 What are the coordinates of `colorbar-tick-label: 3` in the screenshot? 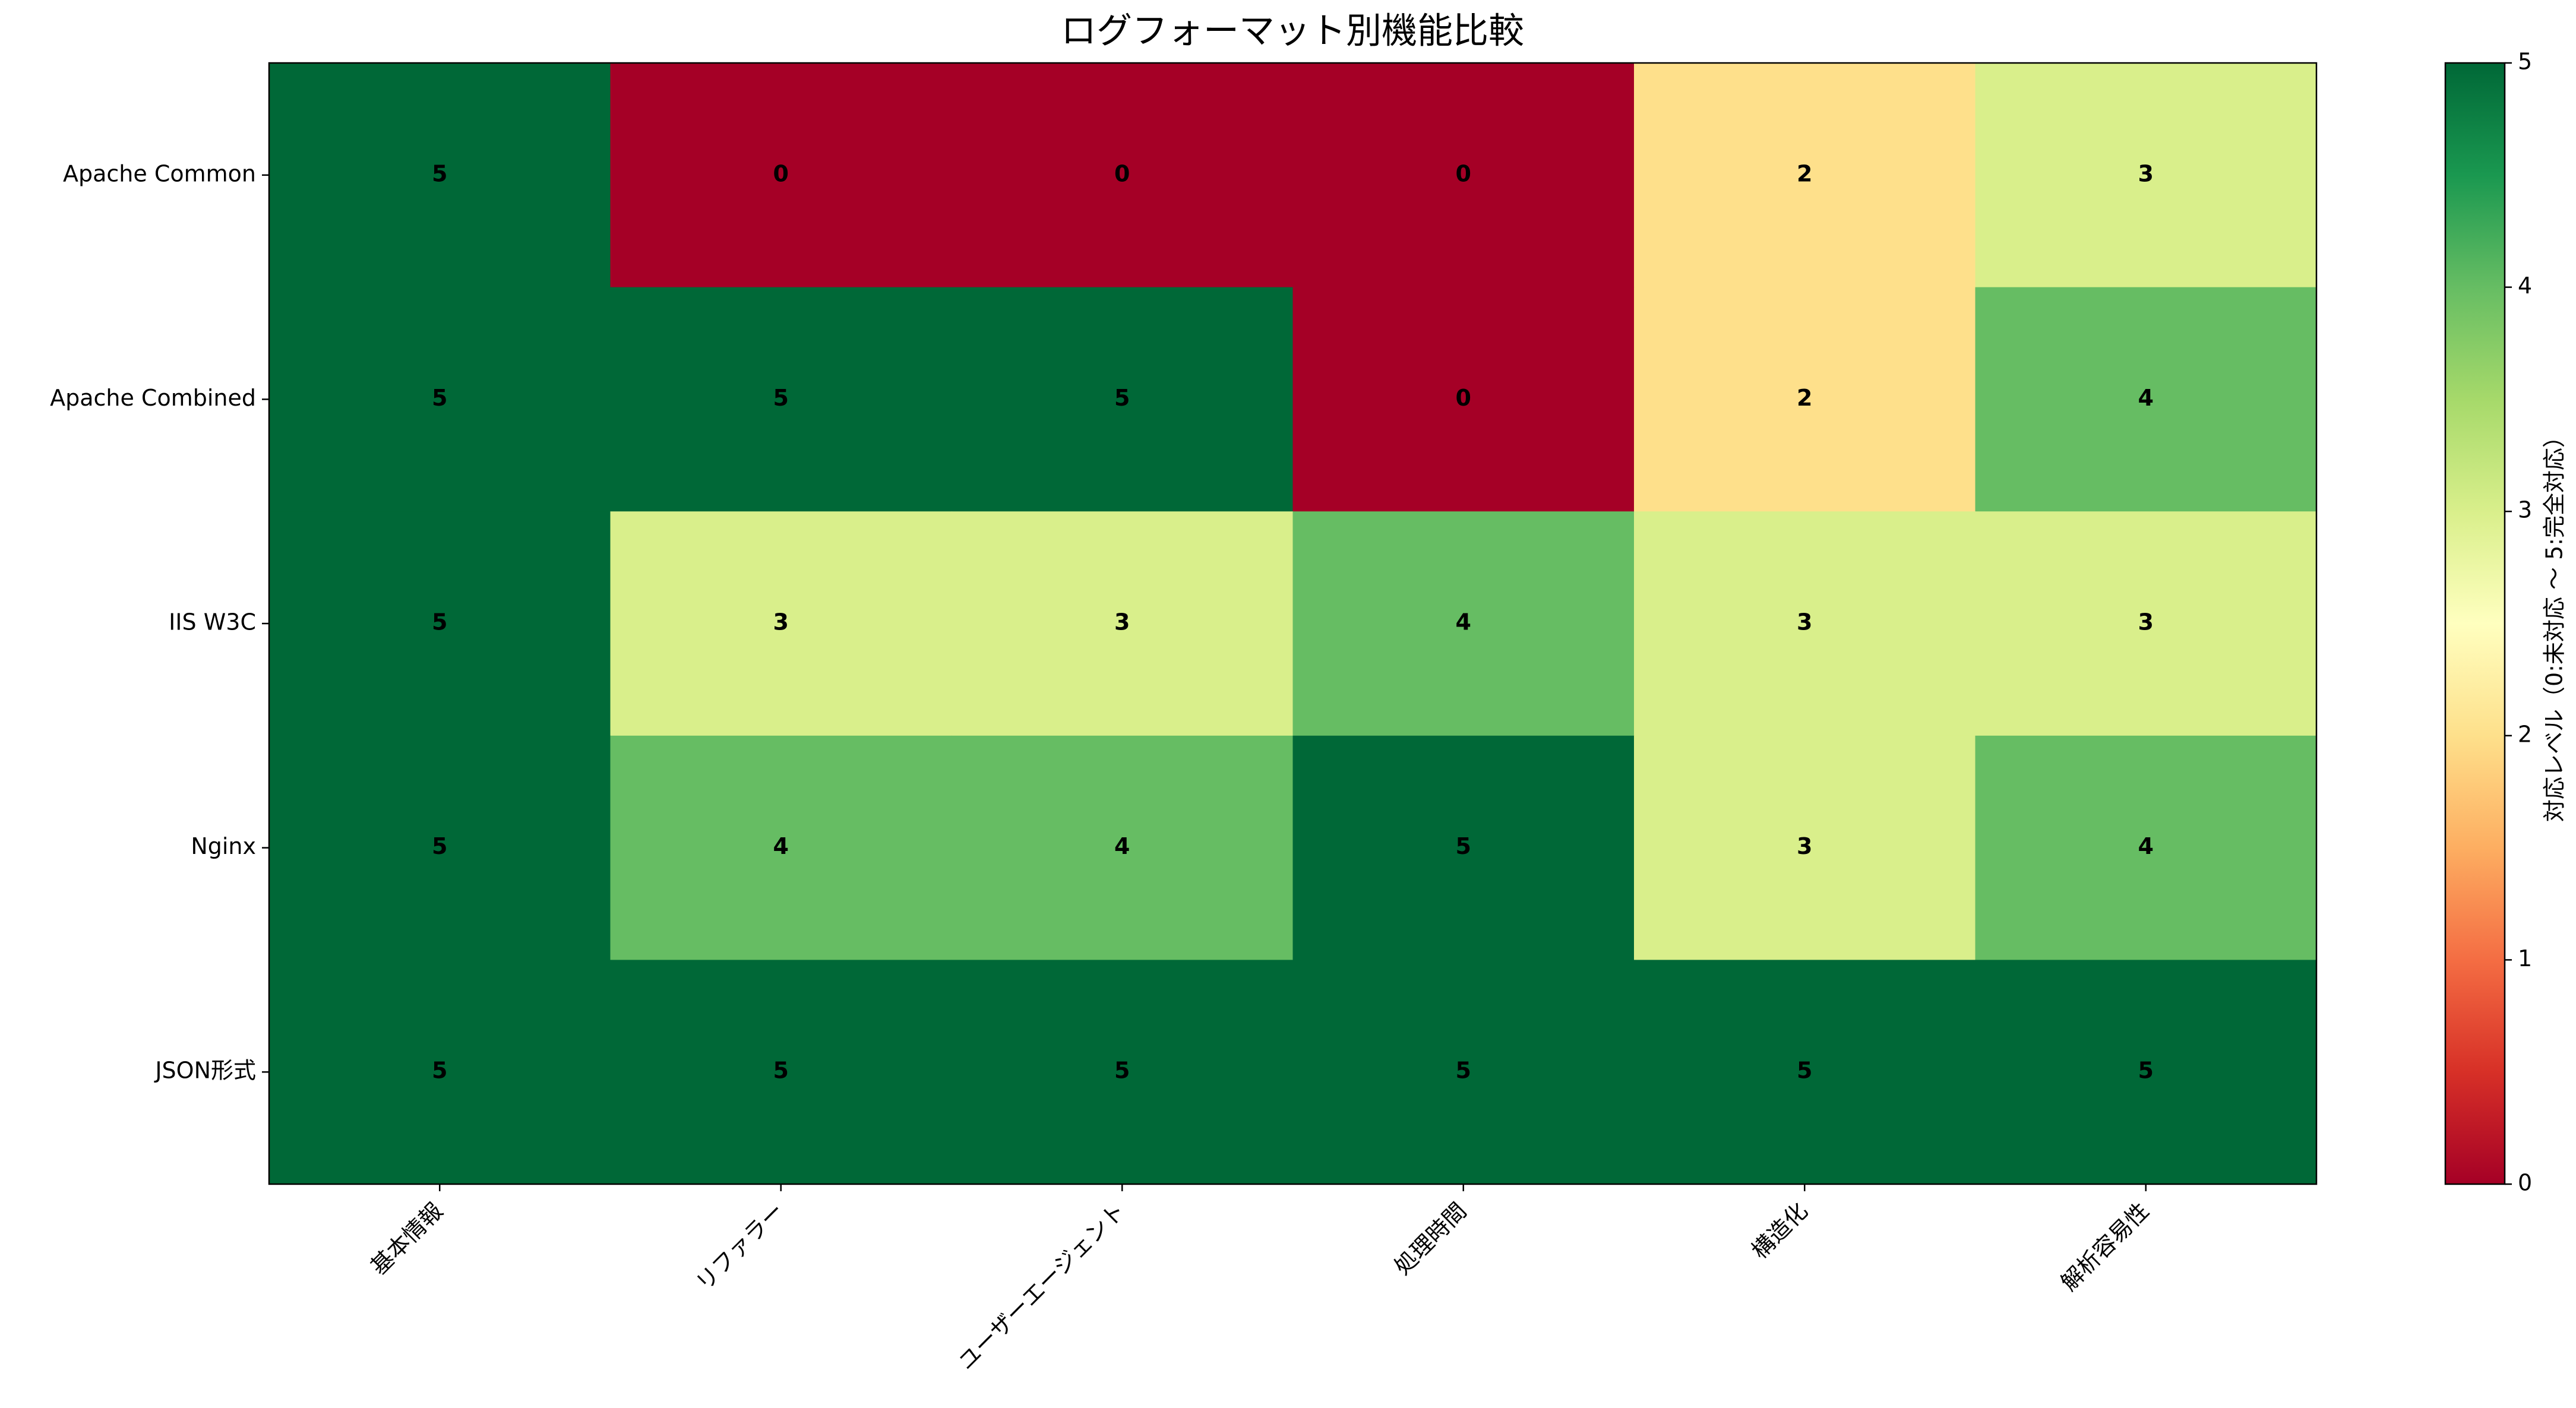 It's located at (2525, 510).